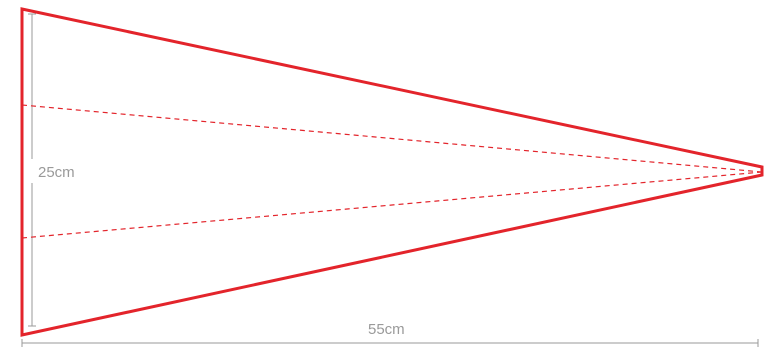 This screenshot has width=772, height=347. What do you see at coordinates (386, 329) in the screenshot?
I see `width-label: 55cm` at bounding box center [386, 329].